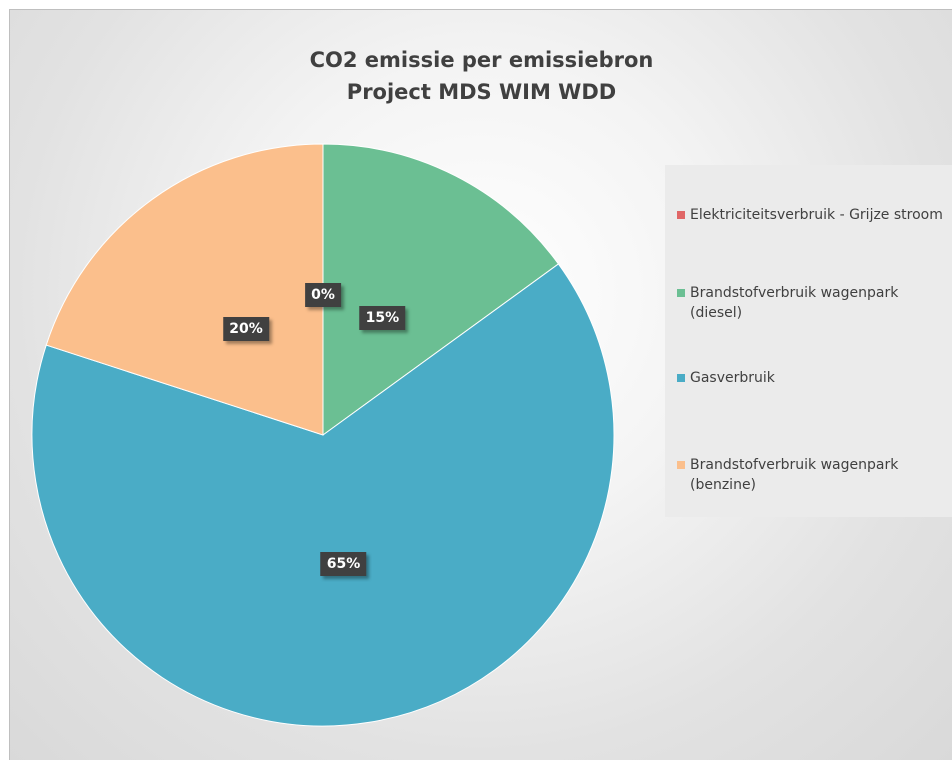  What do you see at coordinates (343, 564) in the screenshot?
I see `data-label: 65%` at bounding box center [343, 564].